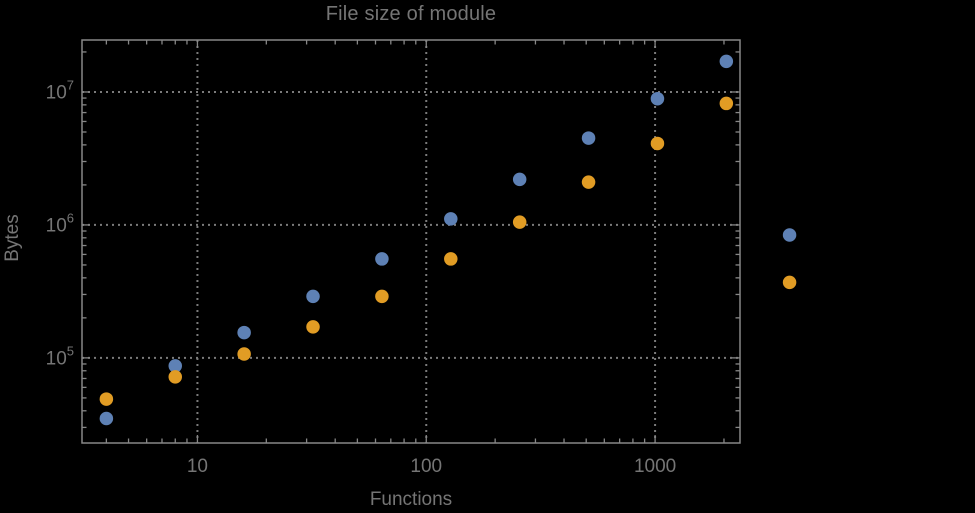 This screenshot has width=975, height=513. What do you see at coordinates (411, 14) in the screenshot?
I see `chart-title: File size of module` at bounding box center [411, 14].